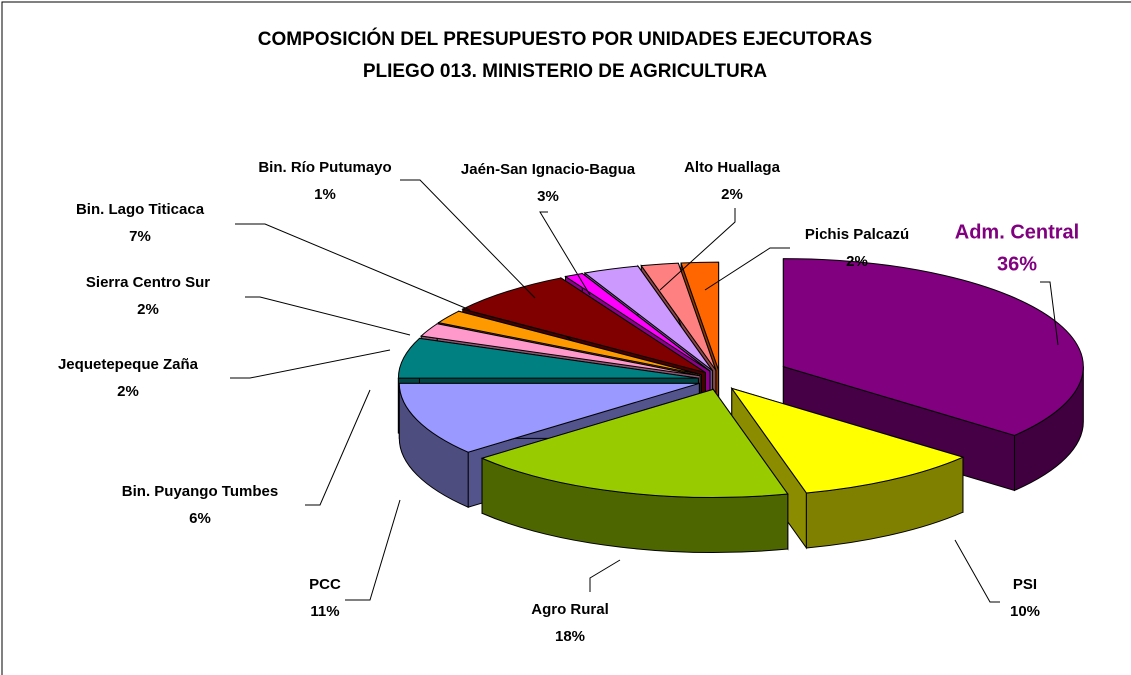 The height and width of the screenshot is (675, 1131). Describe the element at coordinates (140, 209) in the screenshot. I see `slice-label: Bin. Lago Titicaca` at that location.